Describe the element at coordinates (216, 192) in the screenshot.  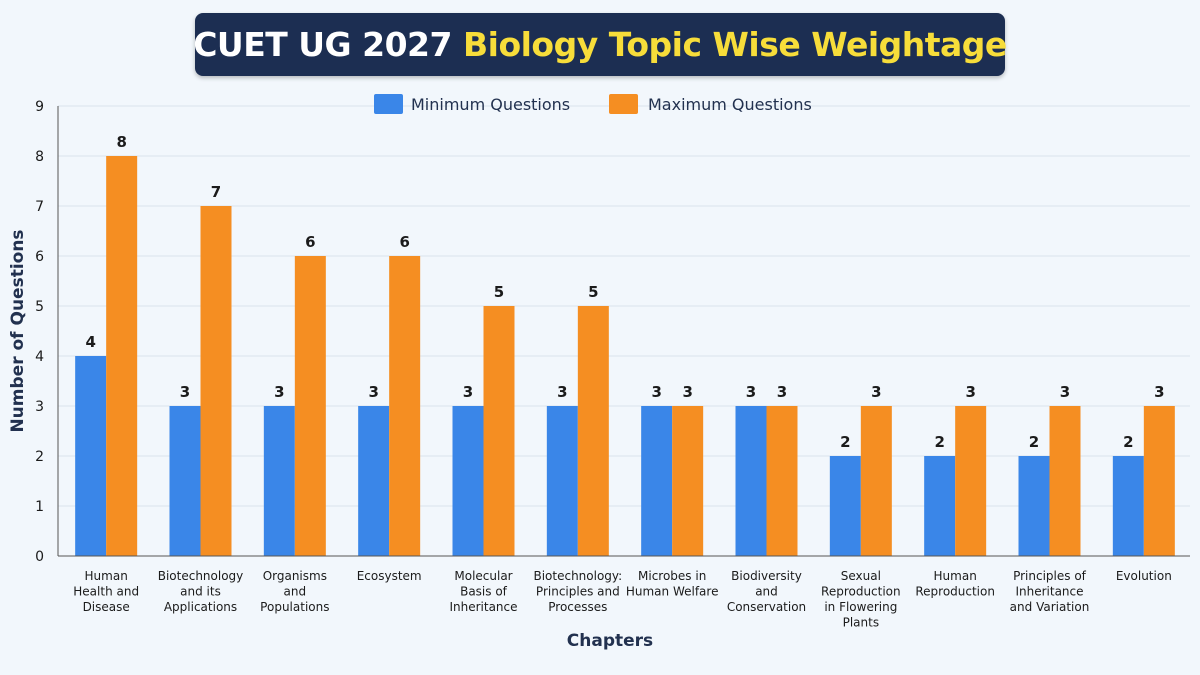
I see `bar-value-label: 7` at that location.